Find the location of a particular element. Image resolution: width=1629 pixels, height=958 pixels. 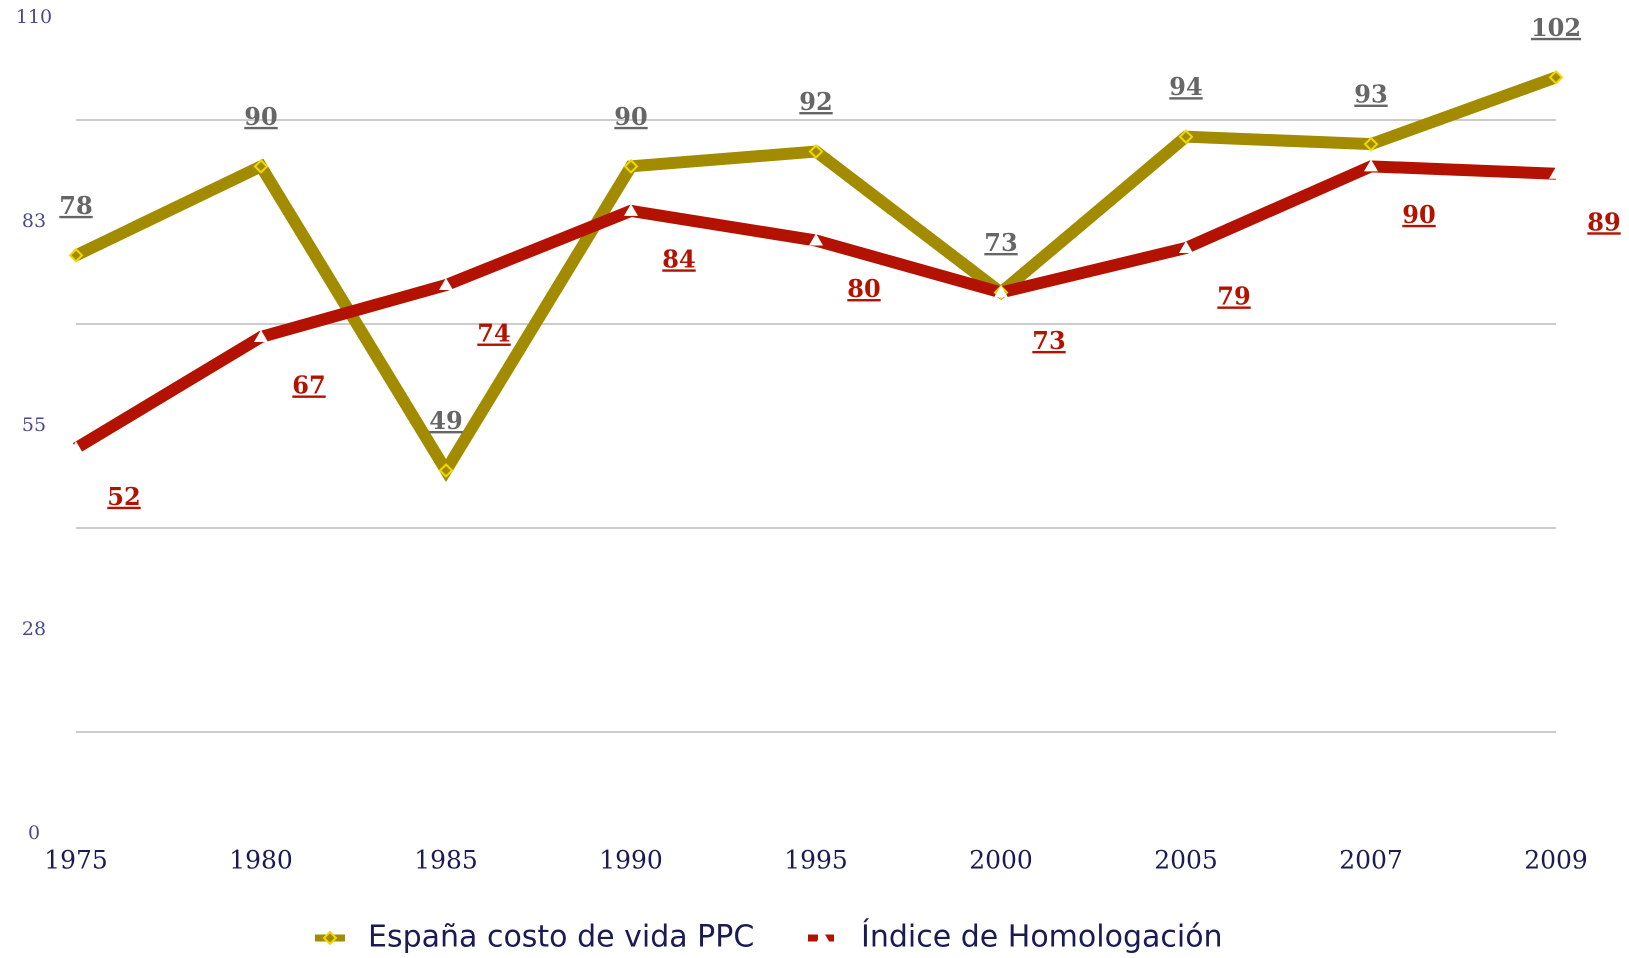

x-tick-label: 1995 is located at coordinates (816, 860).